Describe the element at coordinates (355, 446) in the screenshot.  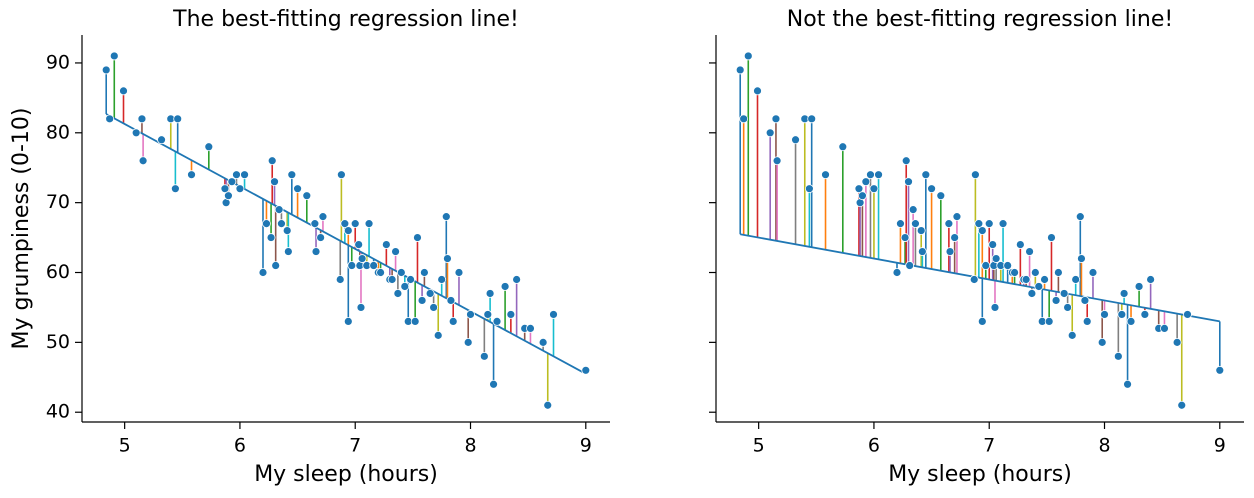
I see `x-tick-label: 7` at that location.